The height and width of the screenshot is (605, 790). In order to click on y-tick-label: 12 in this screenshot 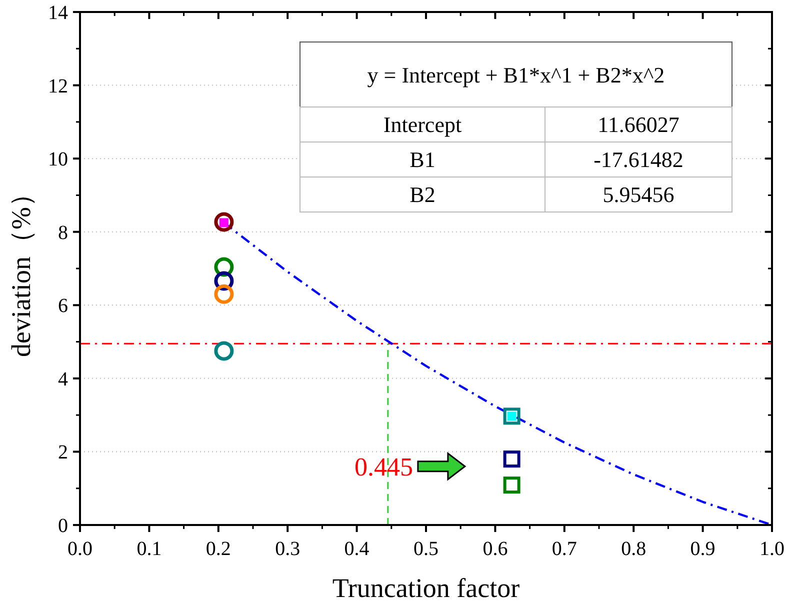, I will do `click(58, 86)`.